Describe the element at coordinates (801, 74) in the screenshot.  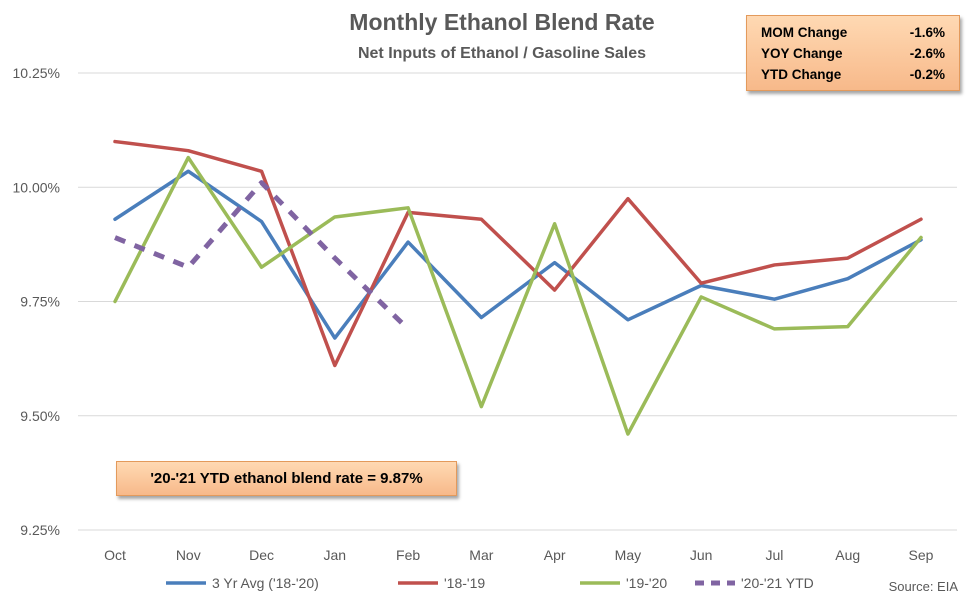
I see `ytd-change-label: YTD Change` at that location.